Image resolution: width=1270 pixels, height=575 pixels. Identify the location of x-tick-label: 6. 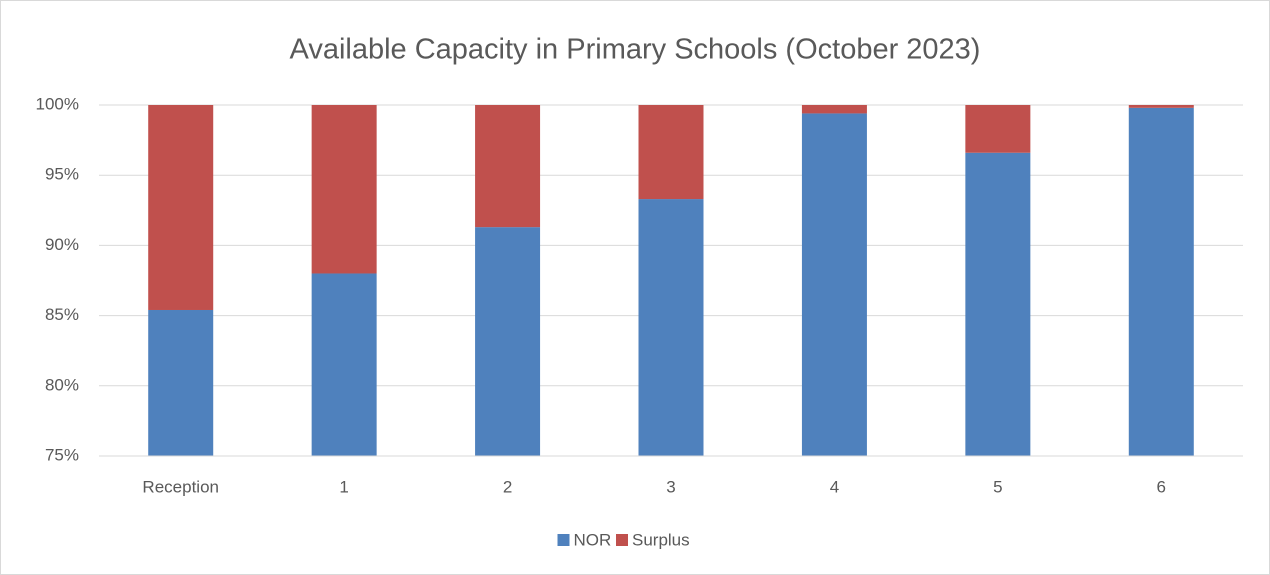
(1161, 486).